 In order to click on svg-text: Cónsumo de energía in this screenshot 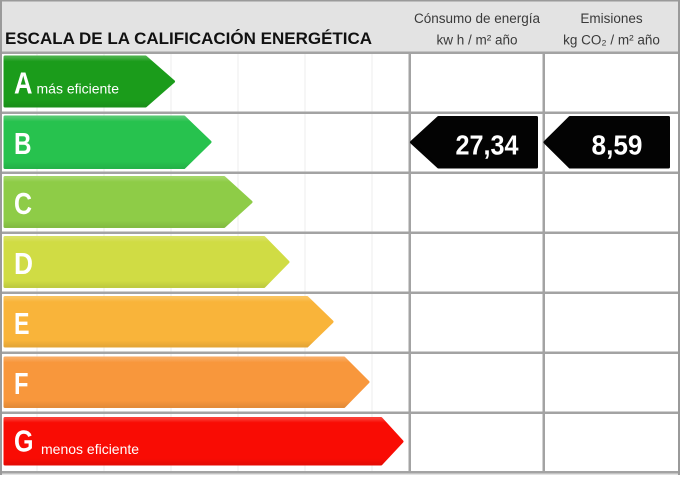, I will do `click(477, 18)`.